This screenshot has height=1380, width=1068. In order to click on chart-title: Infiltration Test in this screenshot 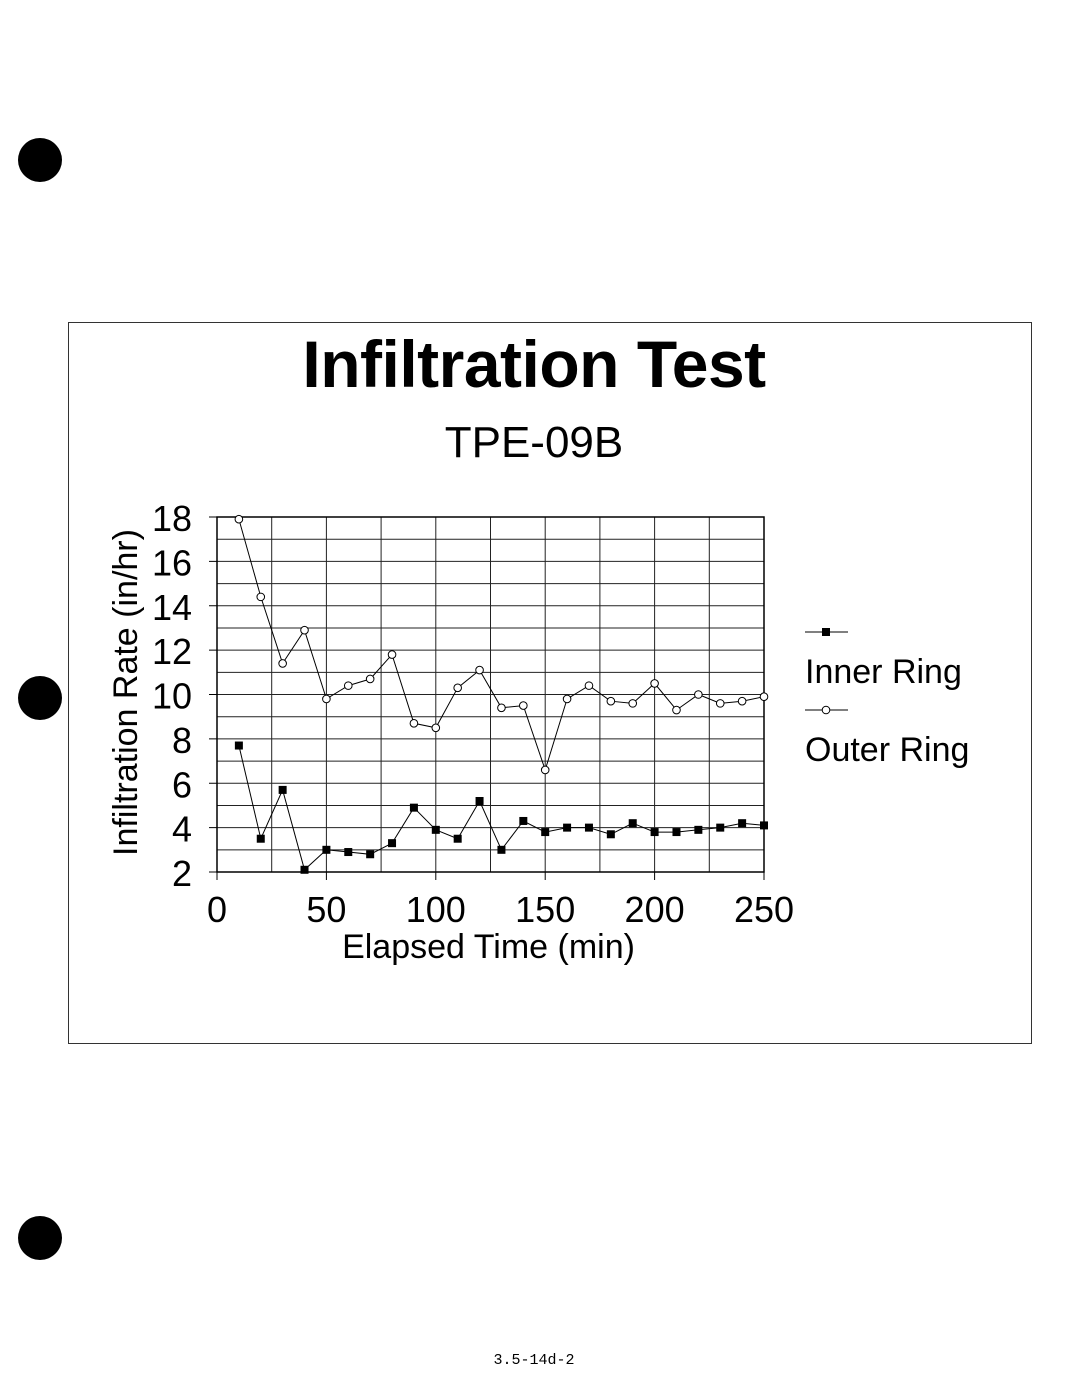, I will do `click(534, 364)`.